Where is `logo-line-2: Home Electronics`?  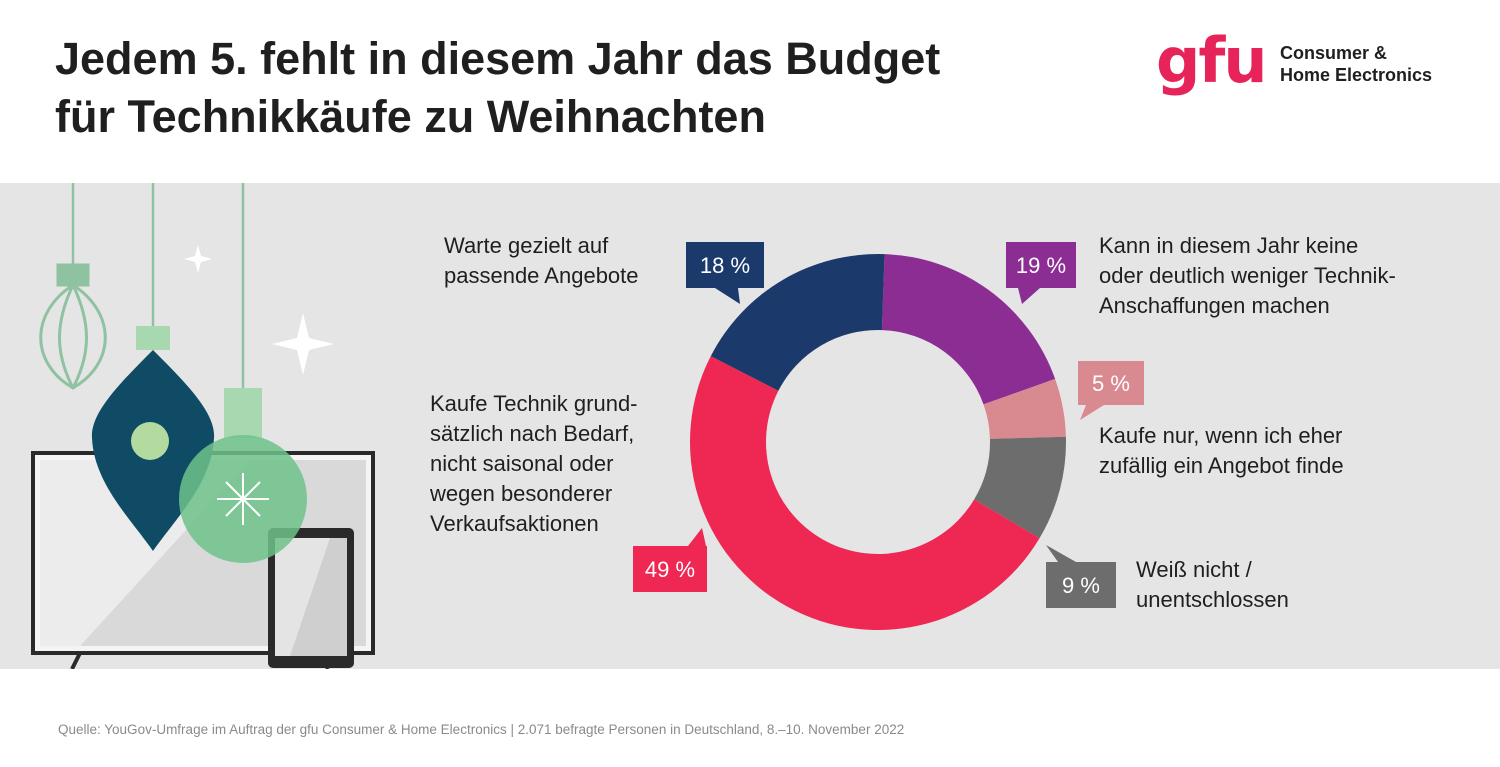 logo-line-2: Home Electronics is located at coordinates (1356, 75).